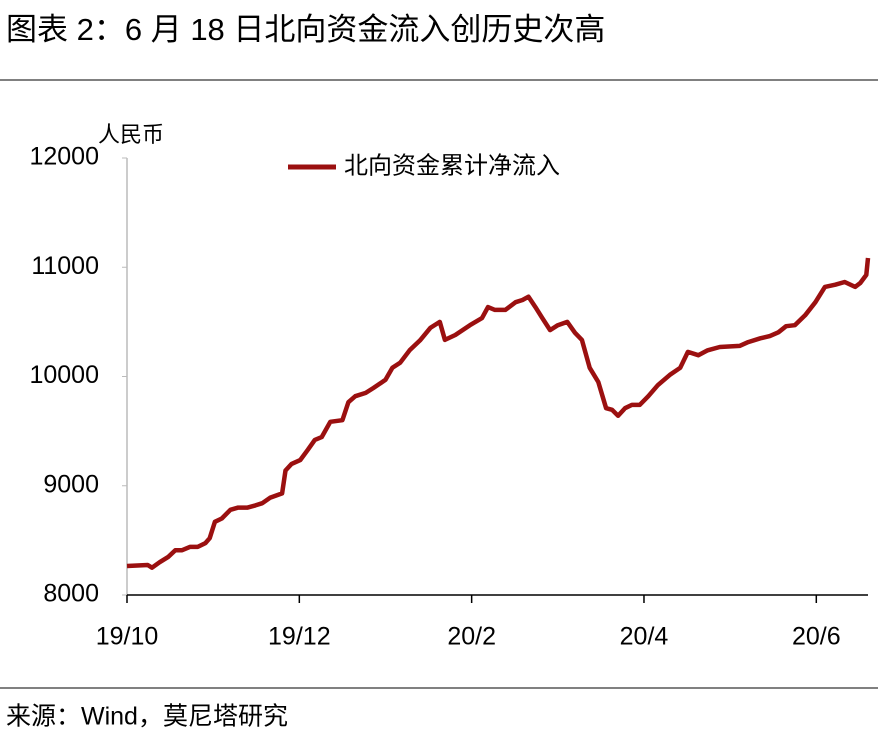  I want to click on y-tick-label: 8000, so click(71, 594).